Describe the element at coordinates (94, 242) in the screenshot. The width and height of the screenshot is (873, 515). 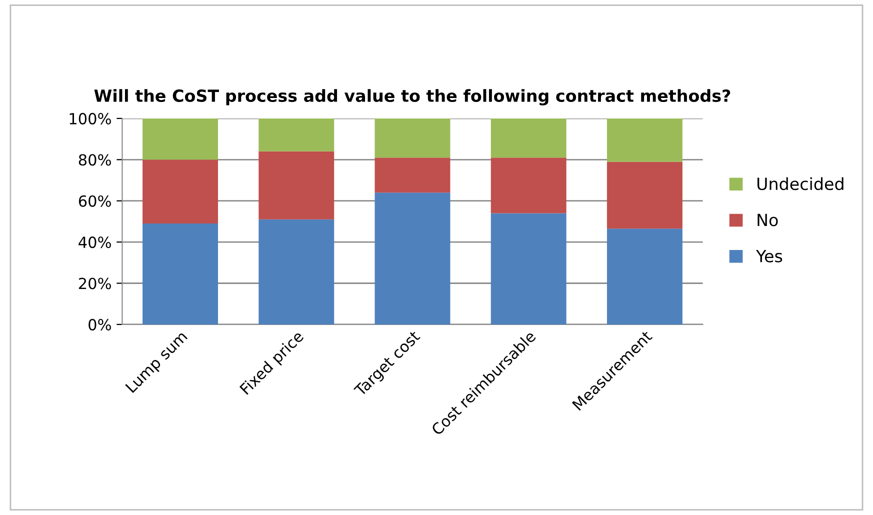
I see `y-tick-label: 40%` at that location.